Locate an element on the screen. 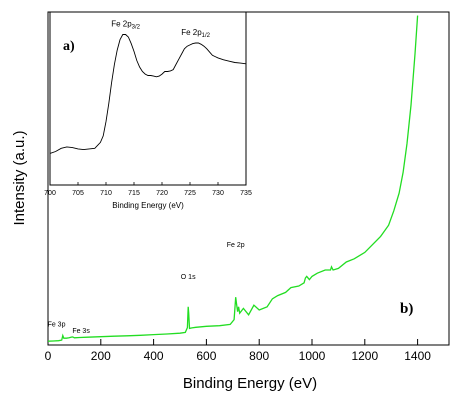 This screenshot has height=401, width=457. inset-x-tick-label: 710 is located at coordinates (106, 193).